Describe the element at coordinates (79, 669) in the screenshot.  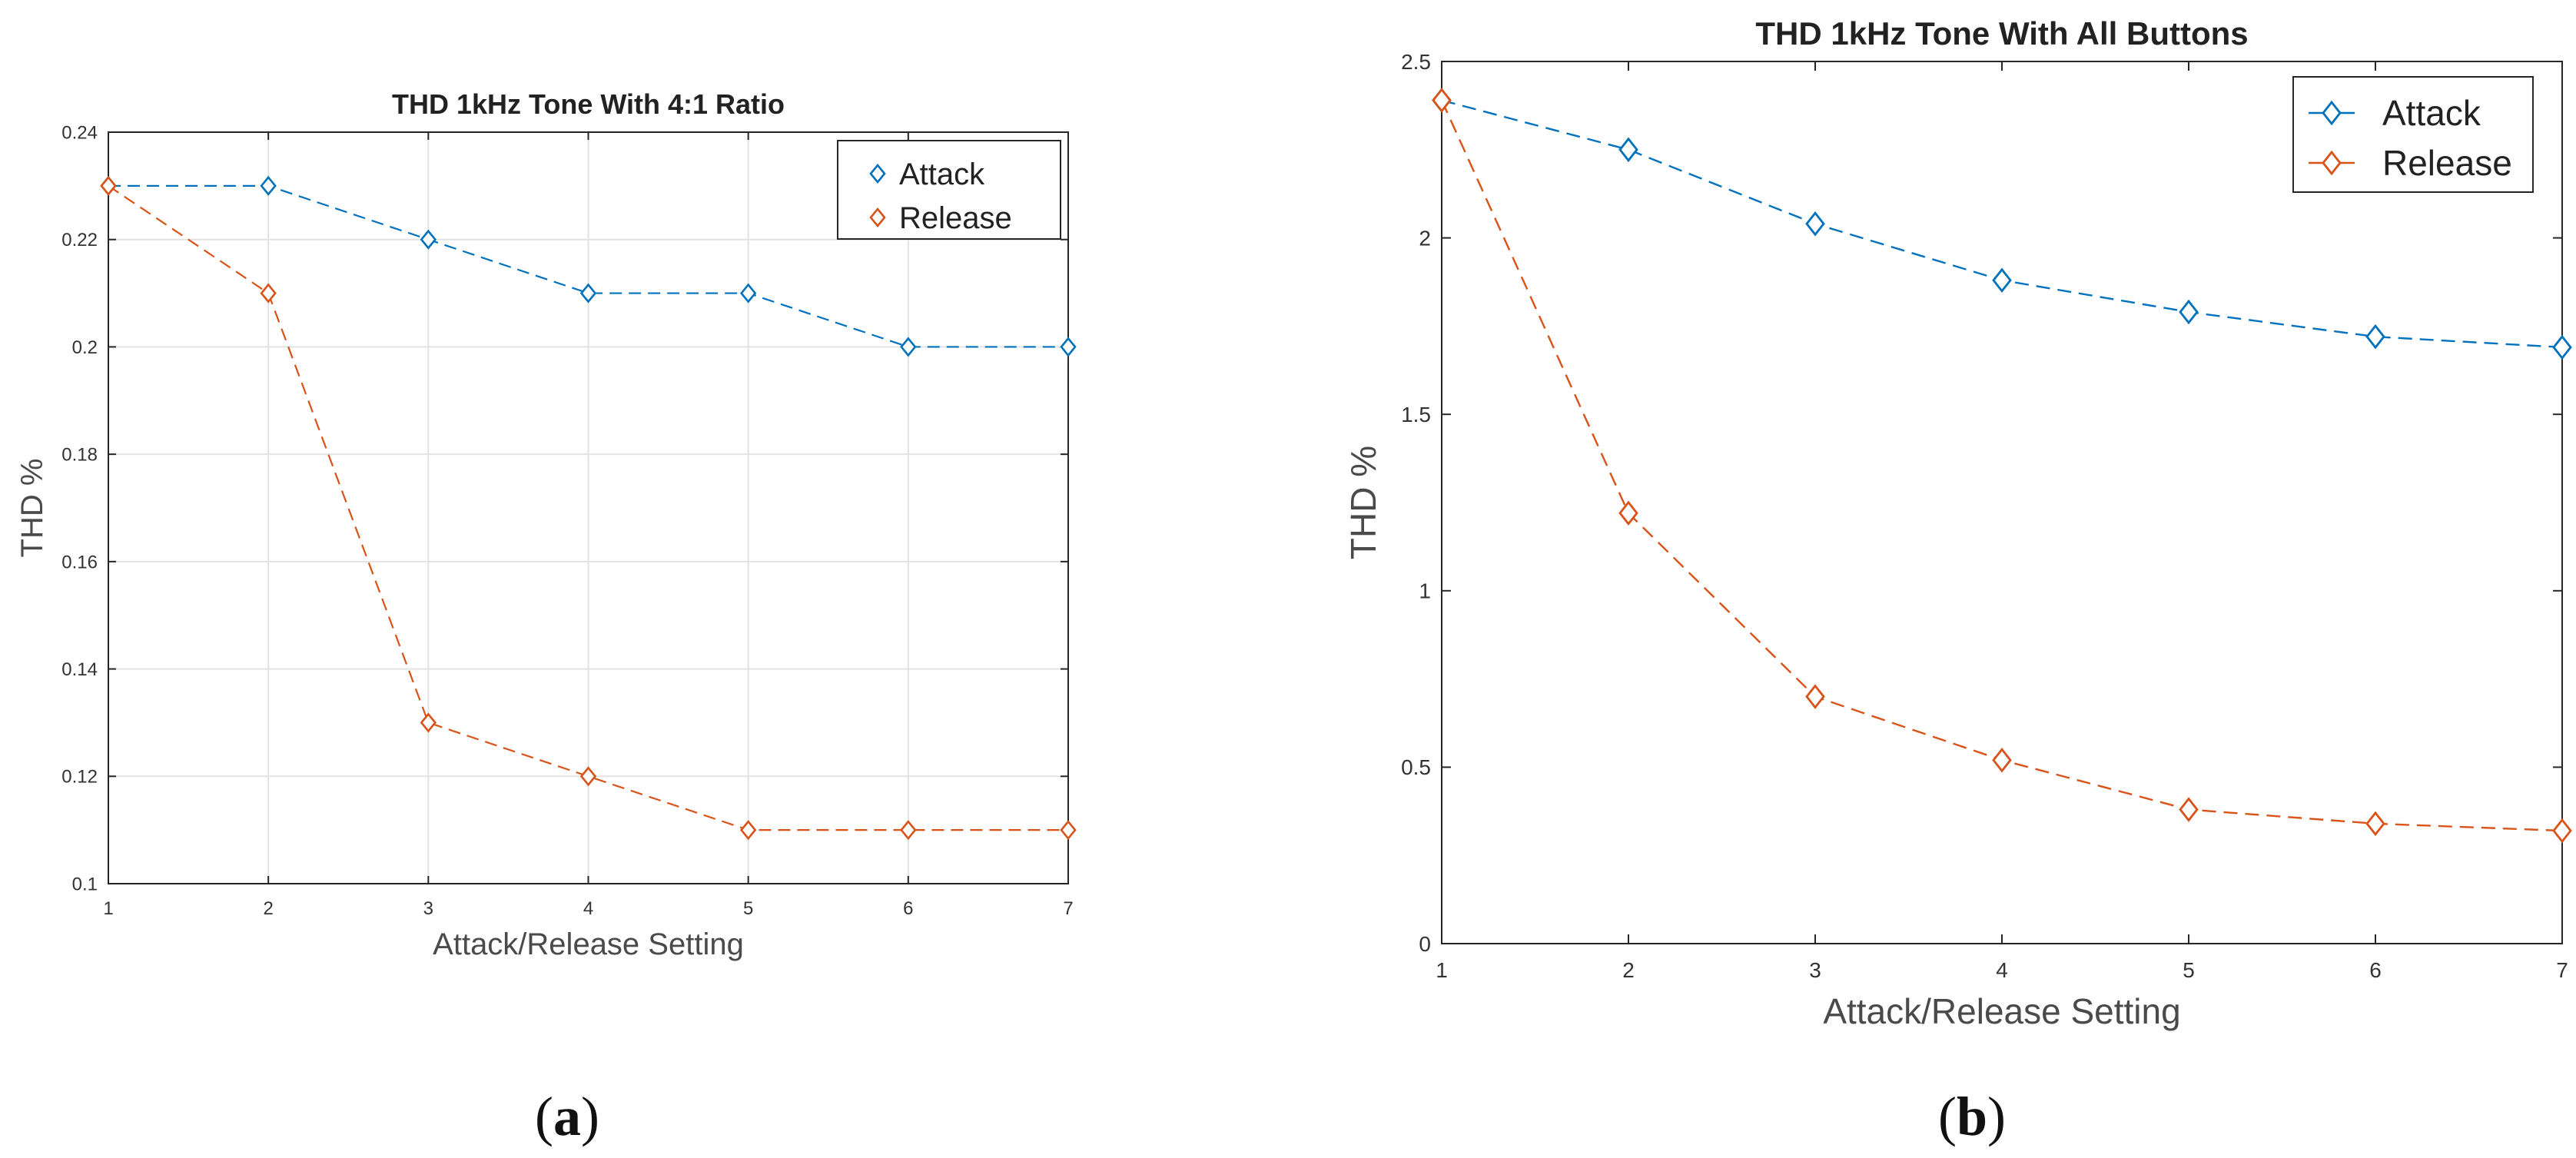
I see `y-tick-label: 0.14` at that location.